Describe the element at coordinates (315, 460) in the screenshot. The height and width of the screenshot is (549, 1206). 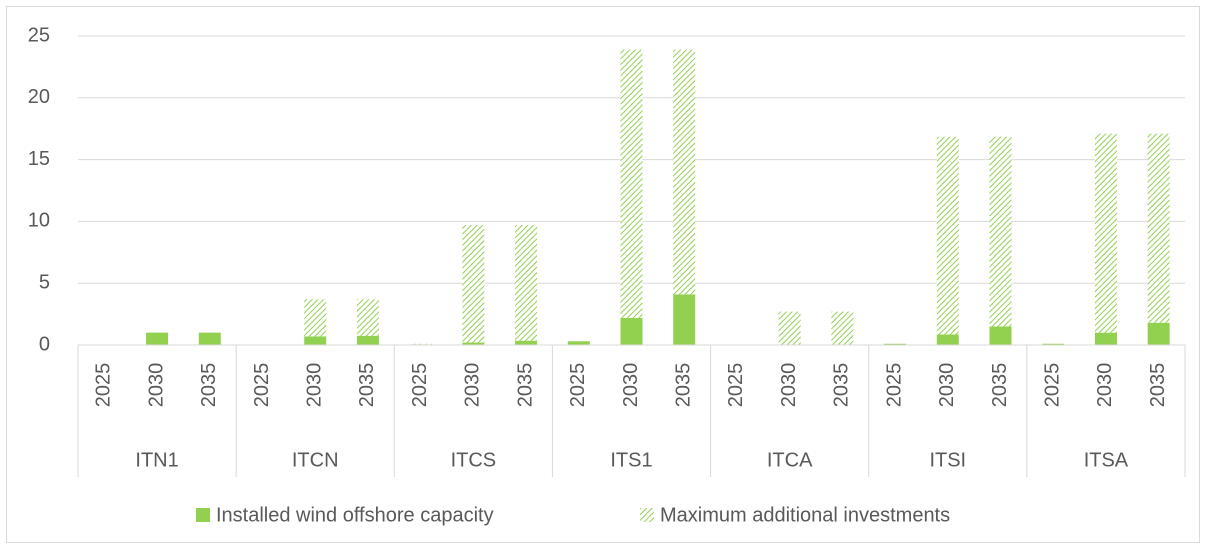
I see `group-label: ITCN` at that location.